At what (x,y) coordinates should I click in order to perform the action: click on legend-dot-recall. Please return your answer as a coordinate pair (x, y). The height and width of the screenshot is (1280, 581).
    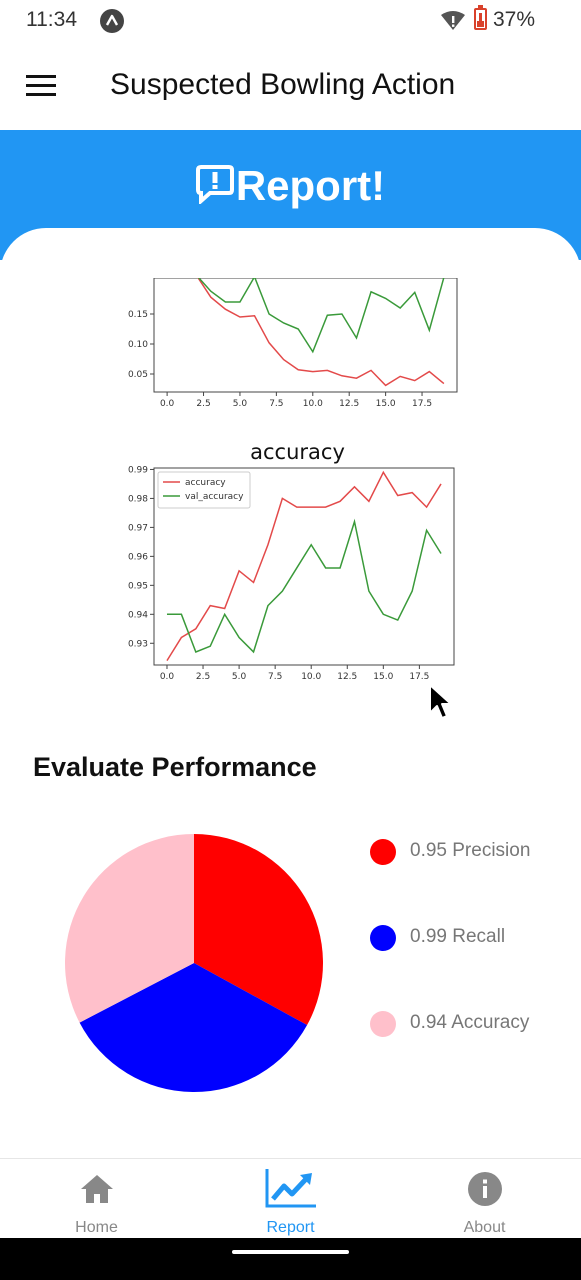
    Looking at the image, I should click on (383, 938).